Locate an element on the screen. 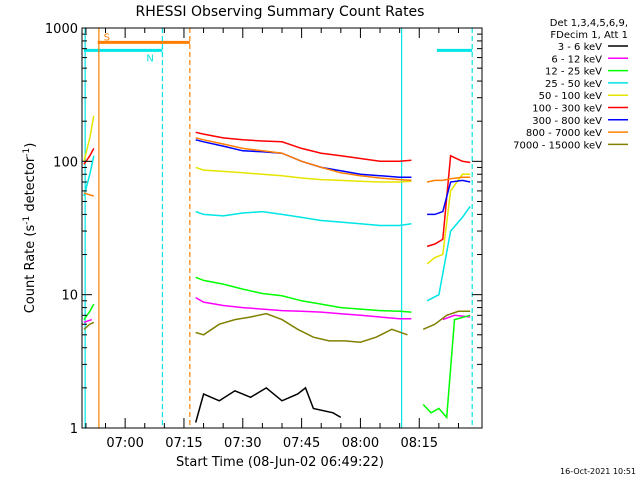  y-label-sup1: -1 is located at coordinates (27, 220).